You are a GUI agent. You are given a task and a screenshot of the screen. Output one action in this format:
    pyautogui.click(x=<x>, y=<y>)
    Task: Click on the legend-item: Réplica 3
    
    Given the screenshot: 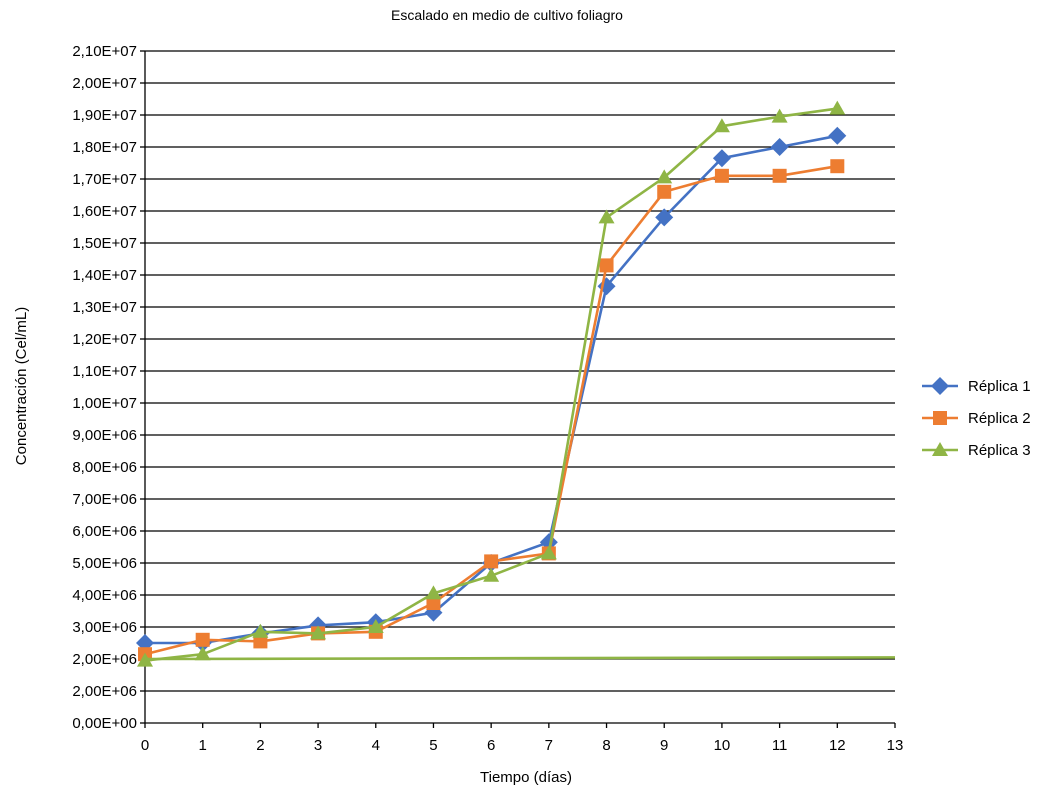 What is the action you would take?
    pyautogui.click(x=976, y=450)
    